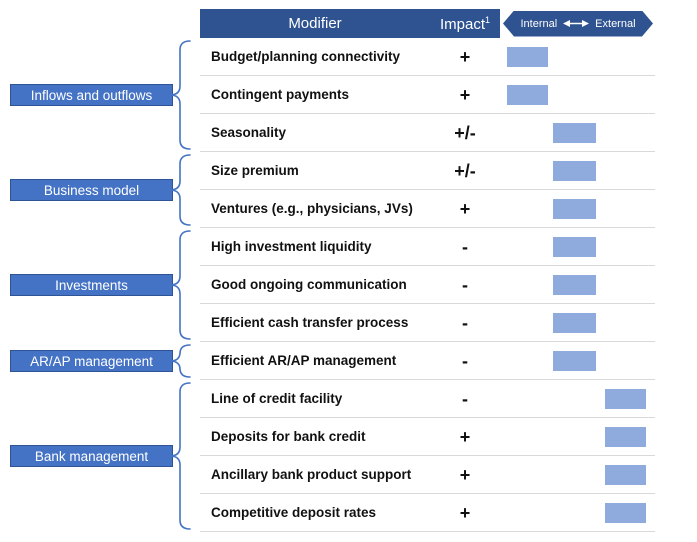 Image resolution: width=697 pixels, height=542 pixels. I want to click on impact-column-header: Impact1, so click(465, 24).